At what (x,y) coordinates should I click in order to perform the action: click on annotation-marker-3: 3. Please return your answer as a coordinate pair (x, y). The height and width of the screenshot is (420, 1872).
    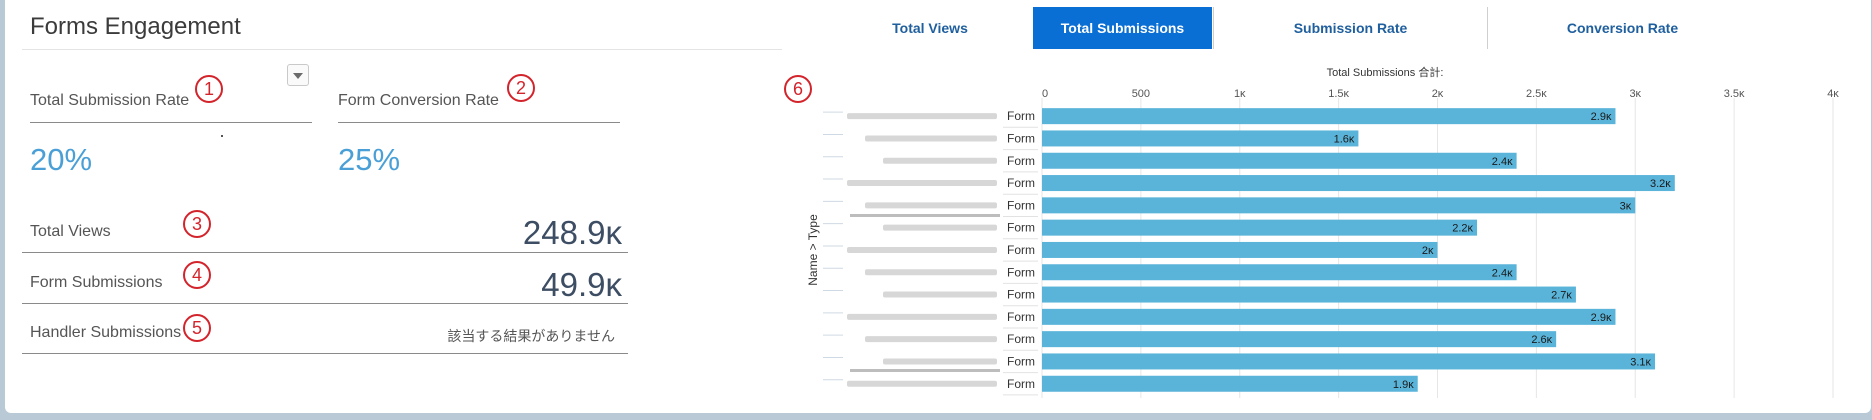
    Looking at the image, I should click on (197, 224).